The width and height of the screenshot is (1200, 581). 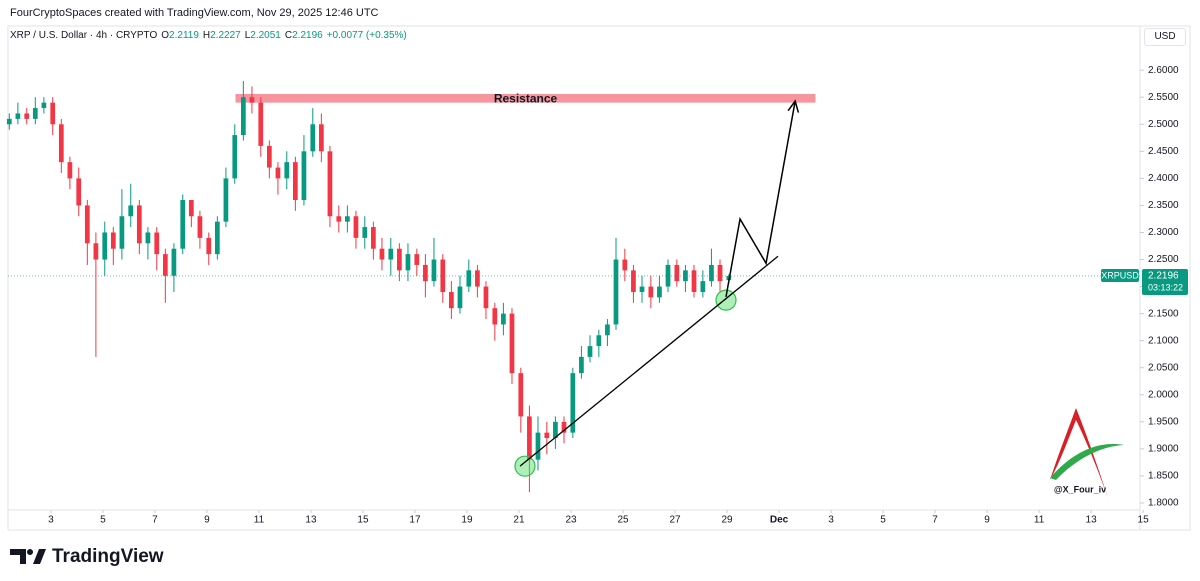 What do you see at coordinates (1039, 520) in the screenshot?
I see `x-tick-label: 11` at bounding box center [1039, 520].